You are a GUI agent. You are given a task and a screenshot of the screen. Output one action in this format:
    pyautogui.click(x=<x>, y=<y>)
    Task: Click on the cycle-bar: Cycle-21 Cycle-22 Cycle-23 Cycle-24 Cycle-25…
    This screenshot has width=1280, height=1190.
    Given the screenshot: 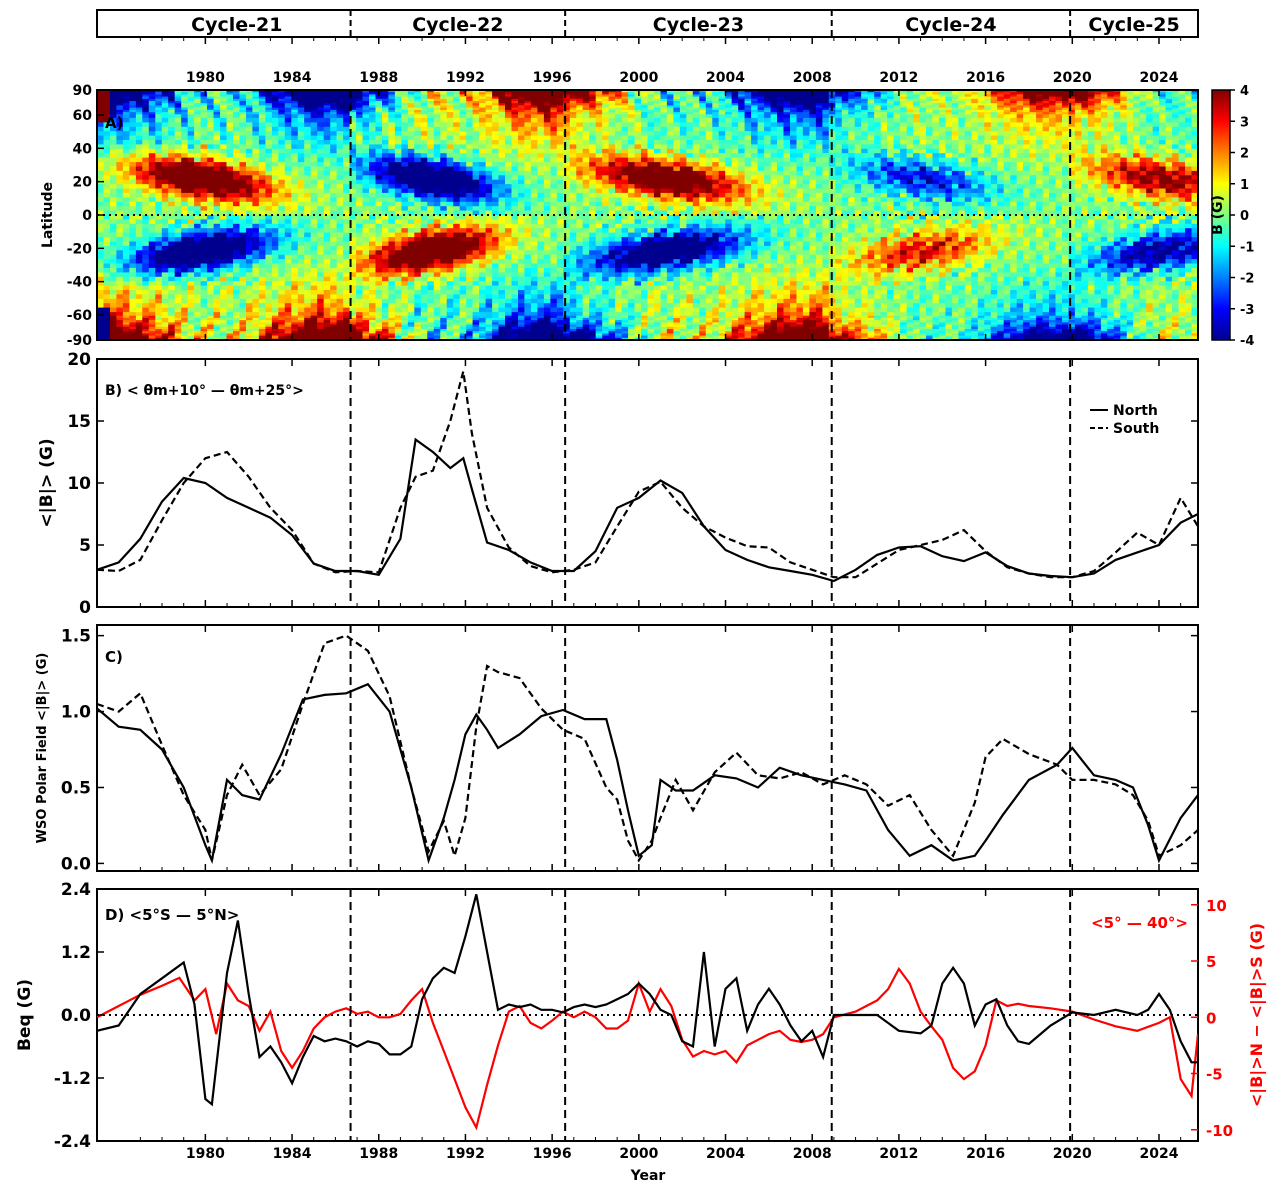 What is the action you would take?
    pyautogui.click(x=647, y=47)
    